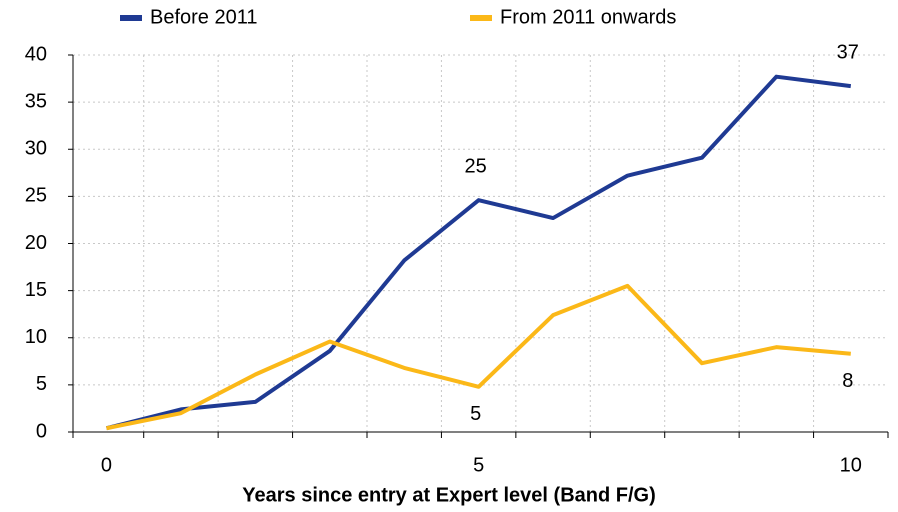 The image size is (898, 512). I want to click on y-tick-label: 40, so click(36, 54).